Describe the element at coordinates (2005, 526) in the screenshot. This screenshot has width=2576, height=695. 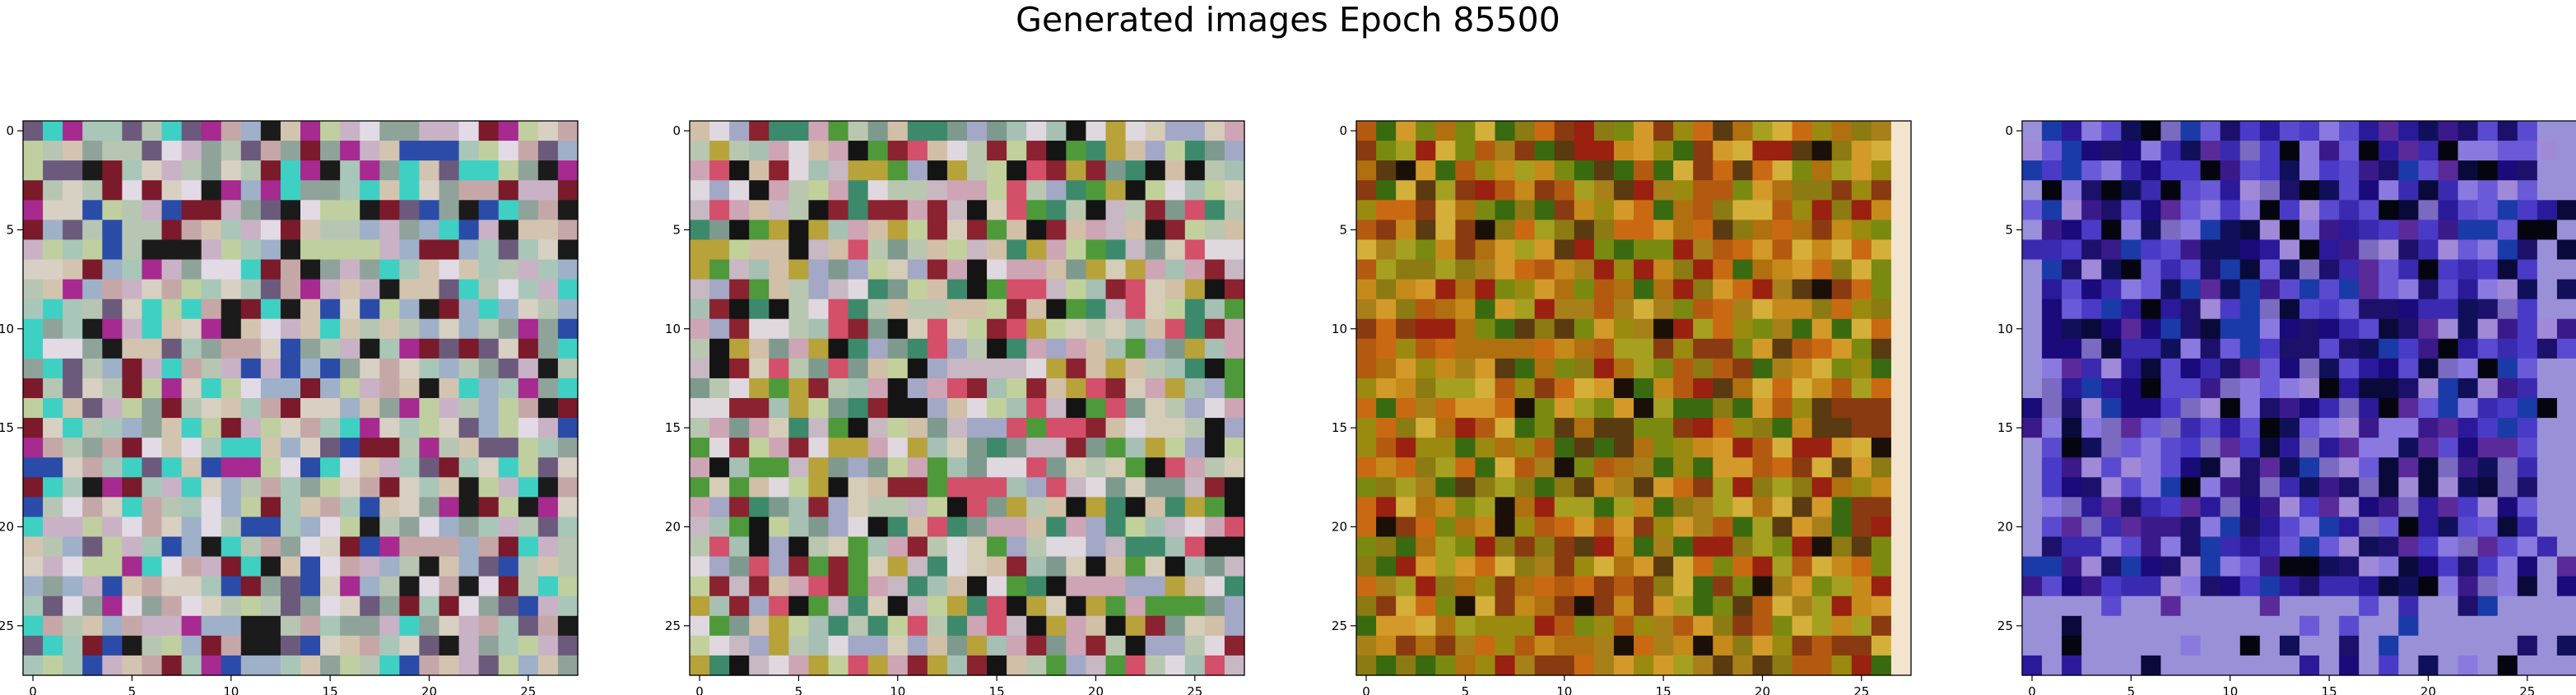
I see `y-tick-label: 20` at that location.